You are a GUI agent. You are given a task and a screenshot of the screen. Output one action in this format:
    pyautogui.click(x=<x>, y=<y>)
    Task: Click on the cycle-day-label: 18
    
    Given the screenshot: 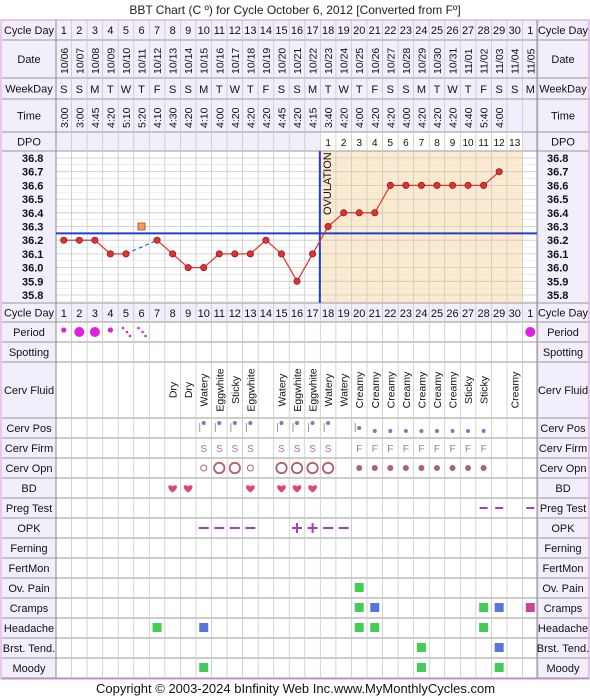 What is the action you would take?
    pyautogui.click(x=328, y=31)
    